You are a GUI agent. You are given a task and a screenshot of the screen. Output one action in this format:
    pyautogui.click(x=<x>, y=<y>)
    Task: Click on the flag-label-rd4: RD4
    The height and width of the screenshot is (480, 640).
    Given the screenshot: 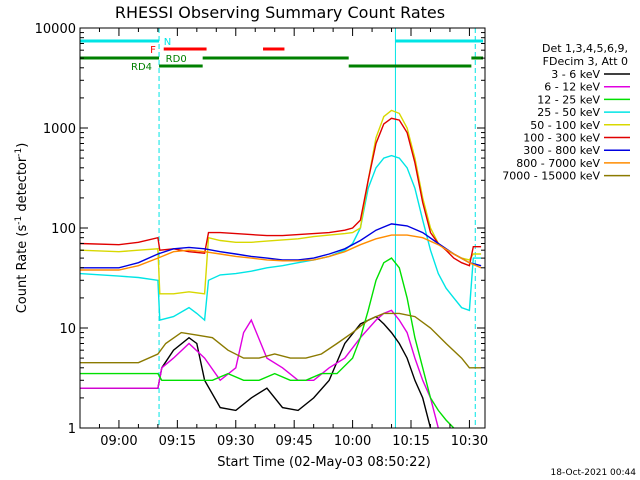 What is the action you would take?
    pyautogui.click(x=141, y=67)
    